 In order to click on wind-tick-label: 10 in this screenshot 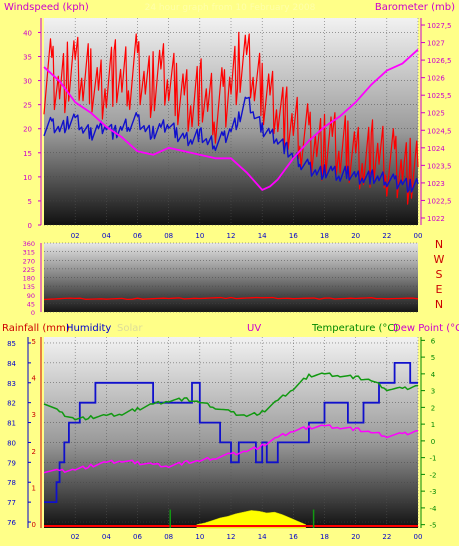, I will do `click(27, 178)`.